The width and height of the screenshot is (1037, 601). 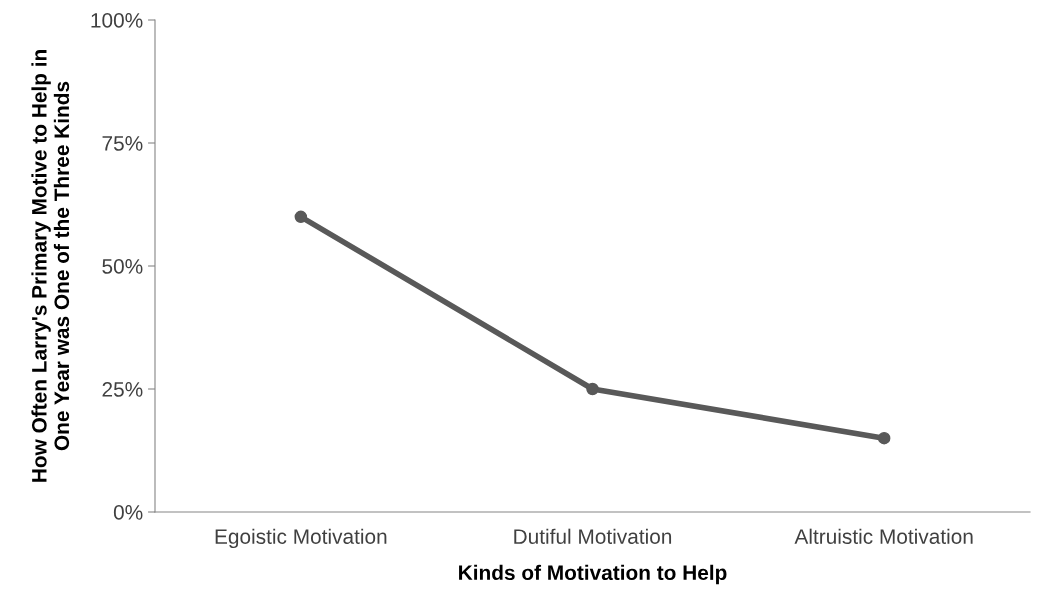 What do you see at coordinates (122, 266) in the screenshot?
I see `y-tick-label: 50%` at bounding box center [122, 266].